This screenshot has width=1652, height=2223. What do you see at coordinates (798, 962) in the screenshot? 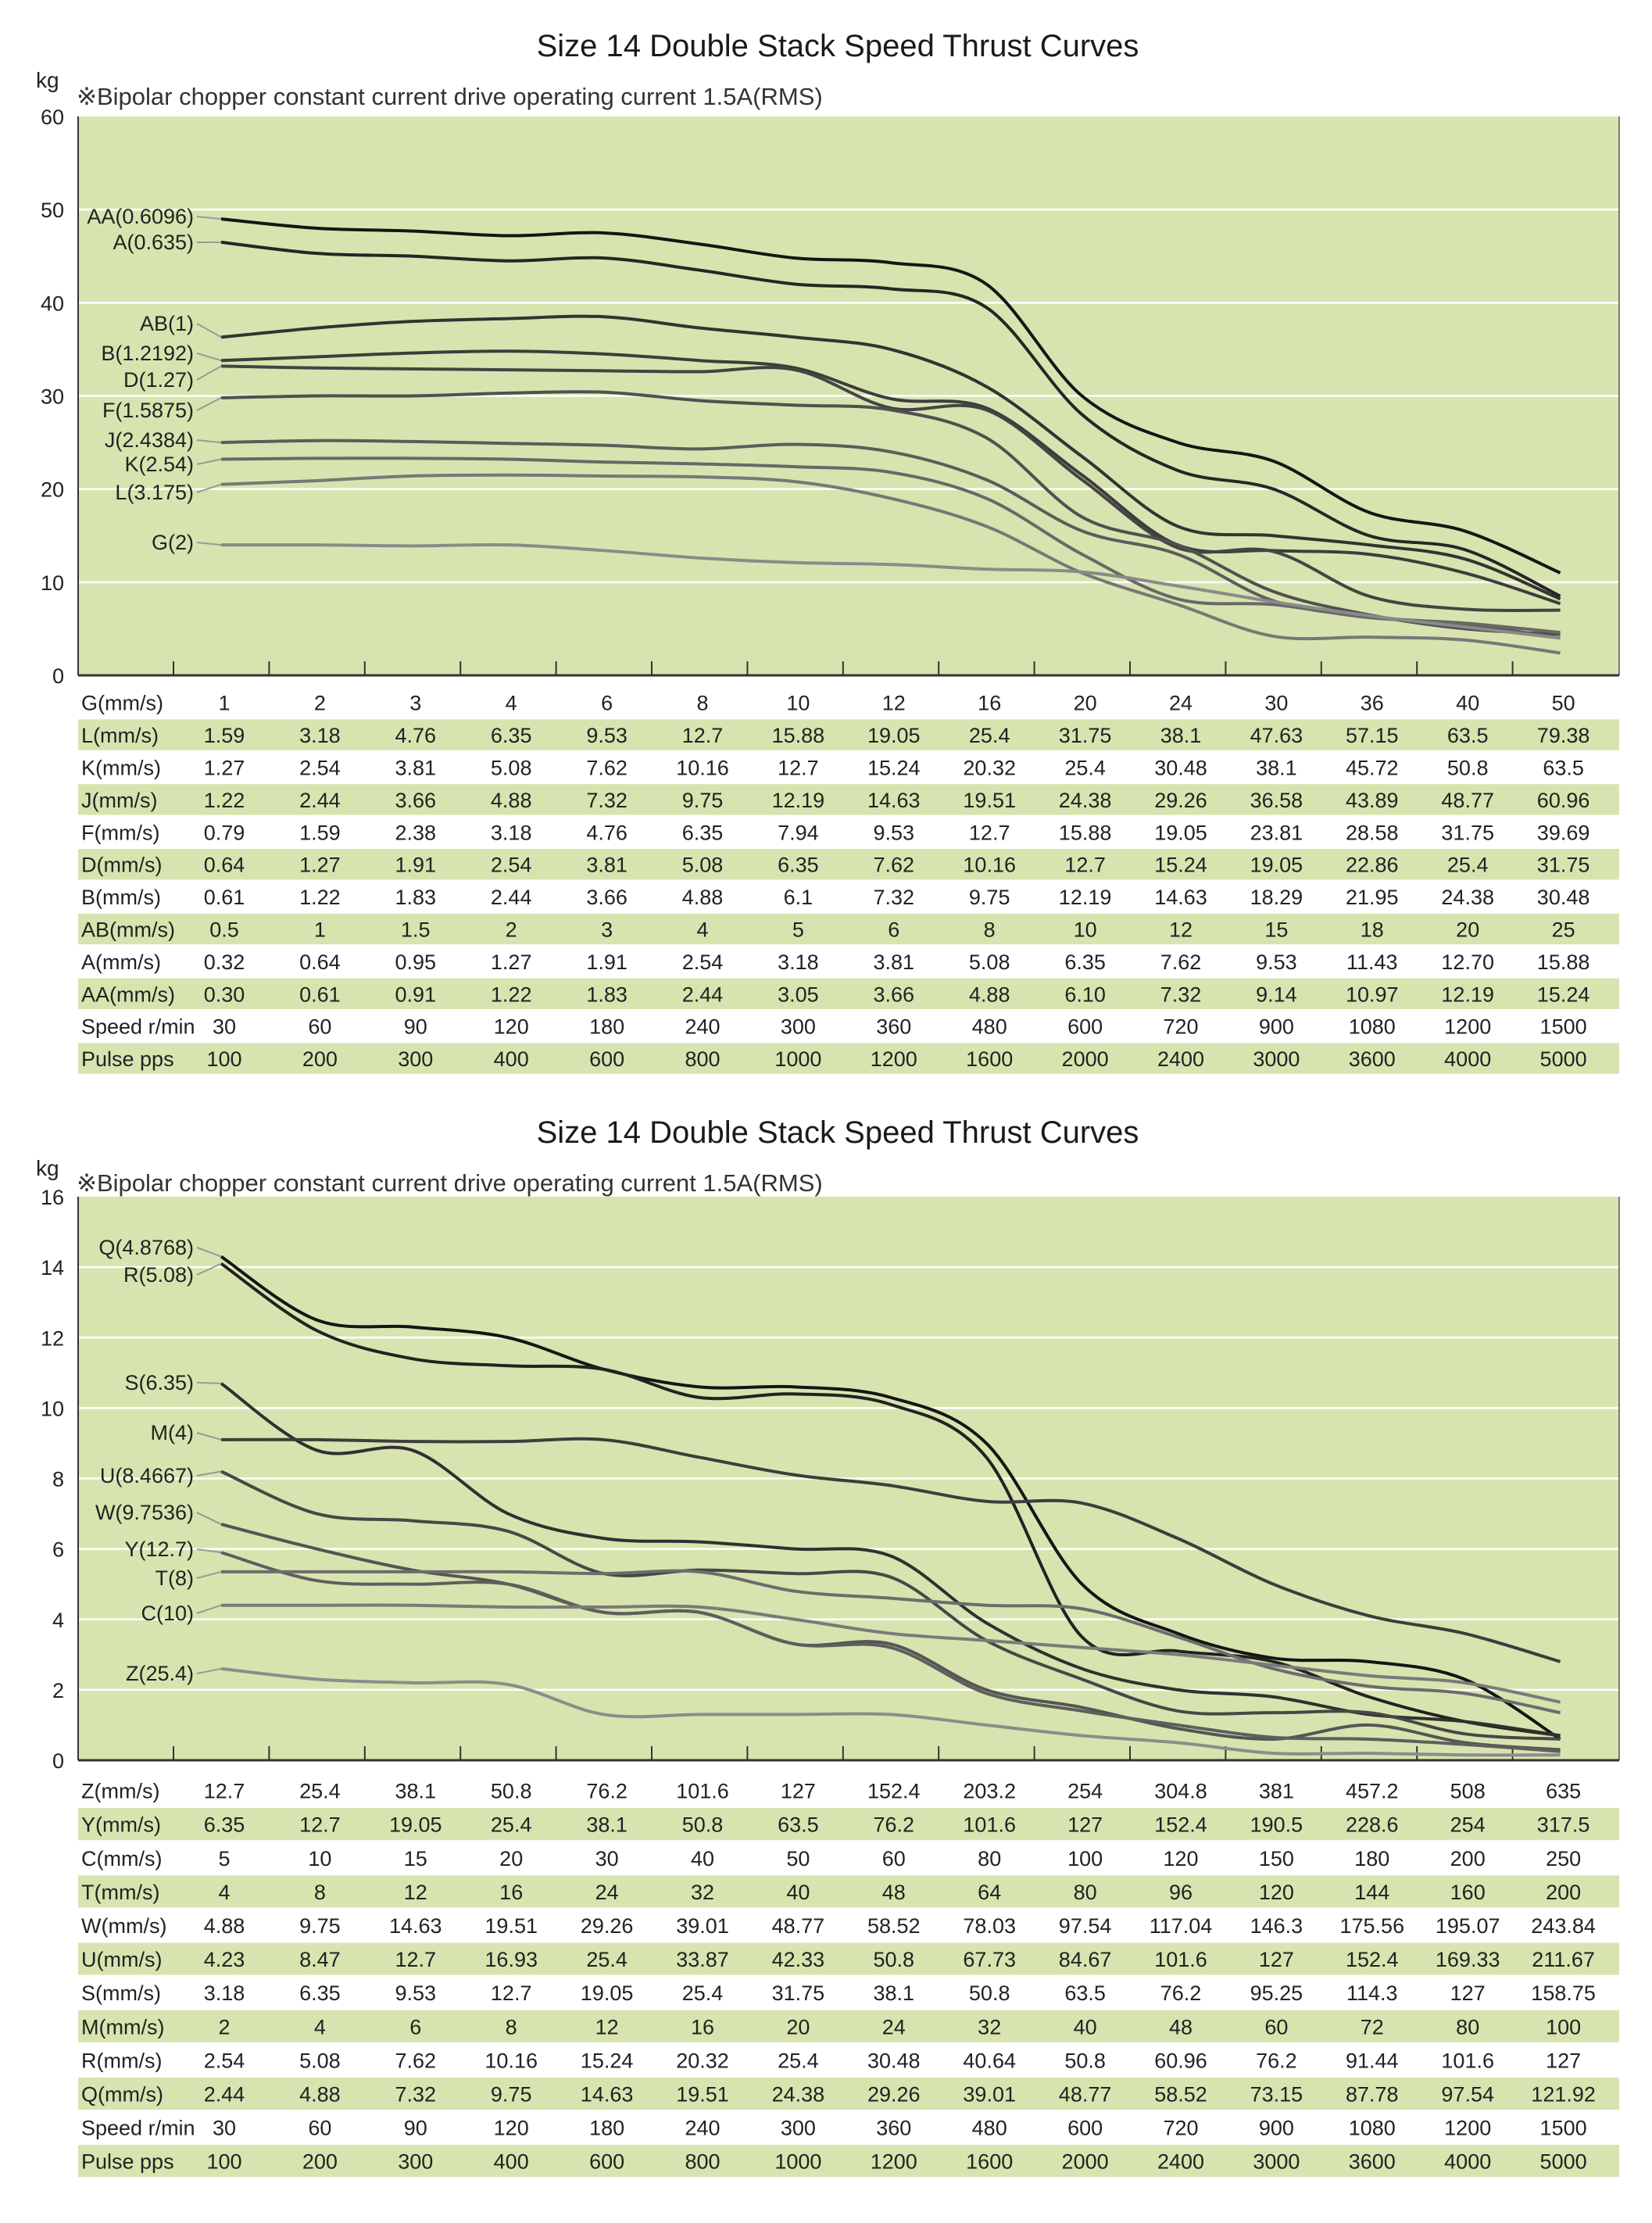
I see `table-cell: 3.18` at bounding box center [798, 962].